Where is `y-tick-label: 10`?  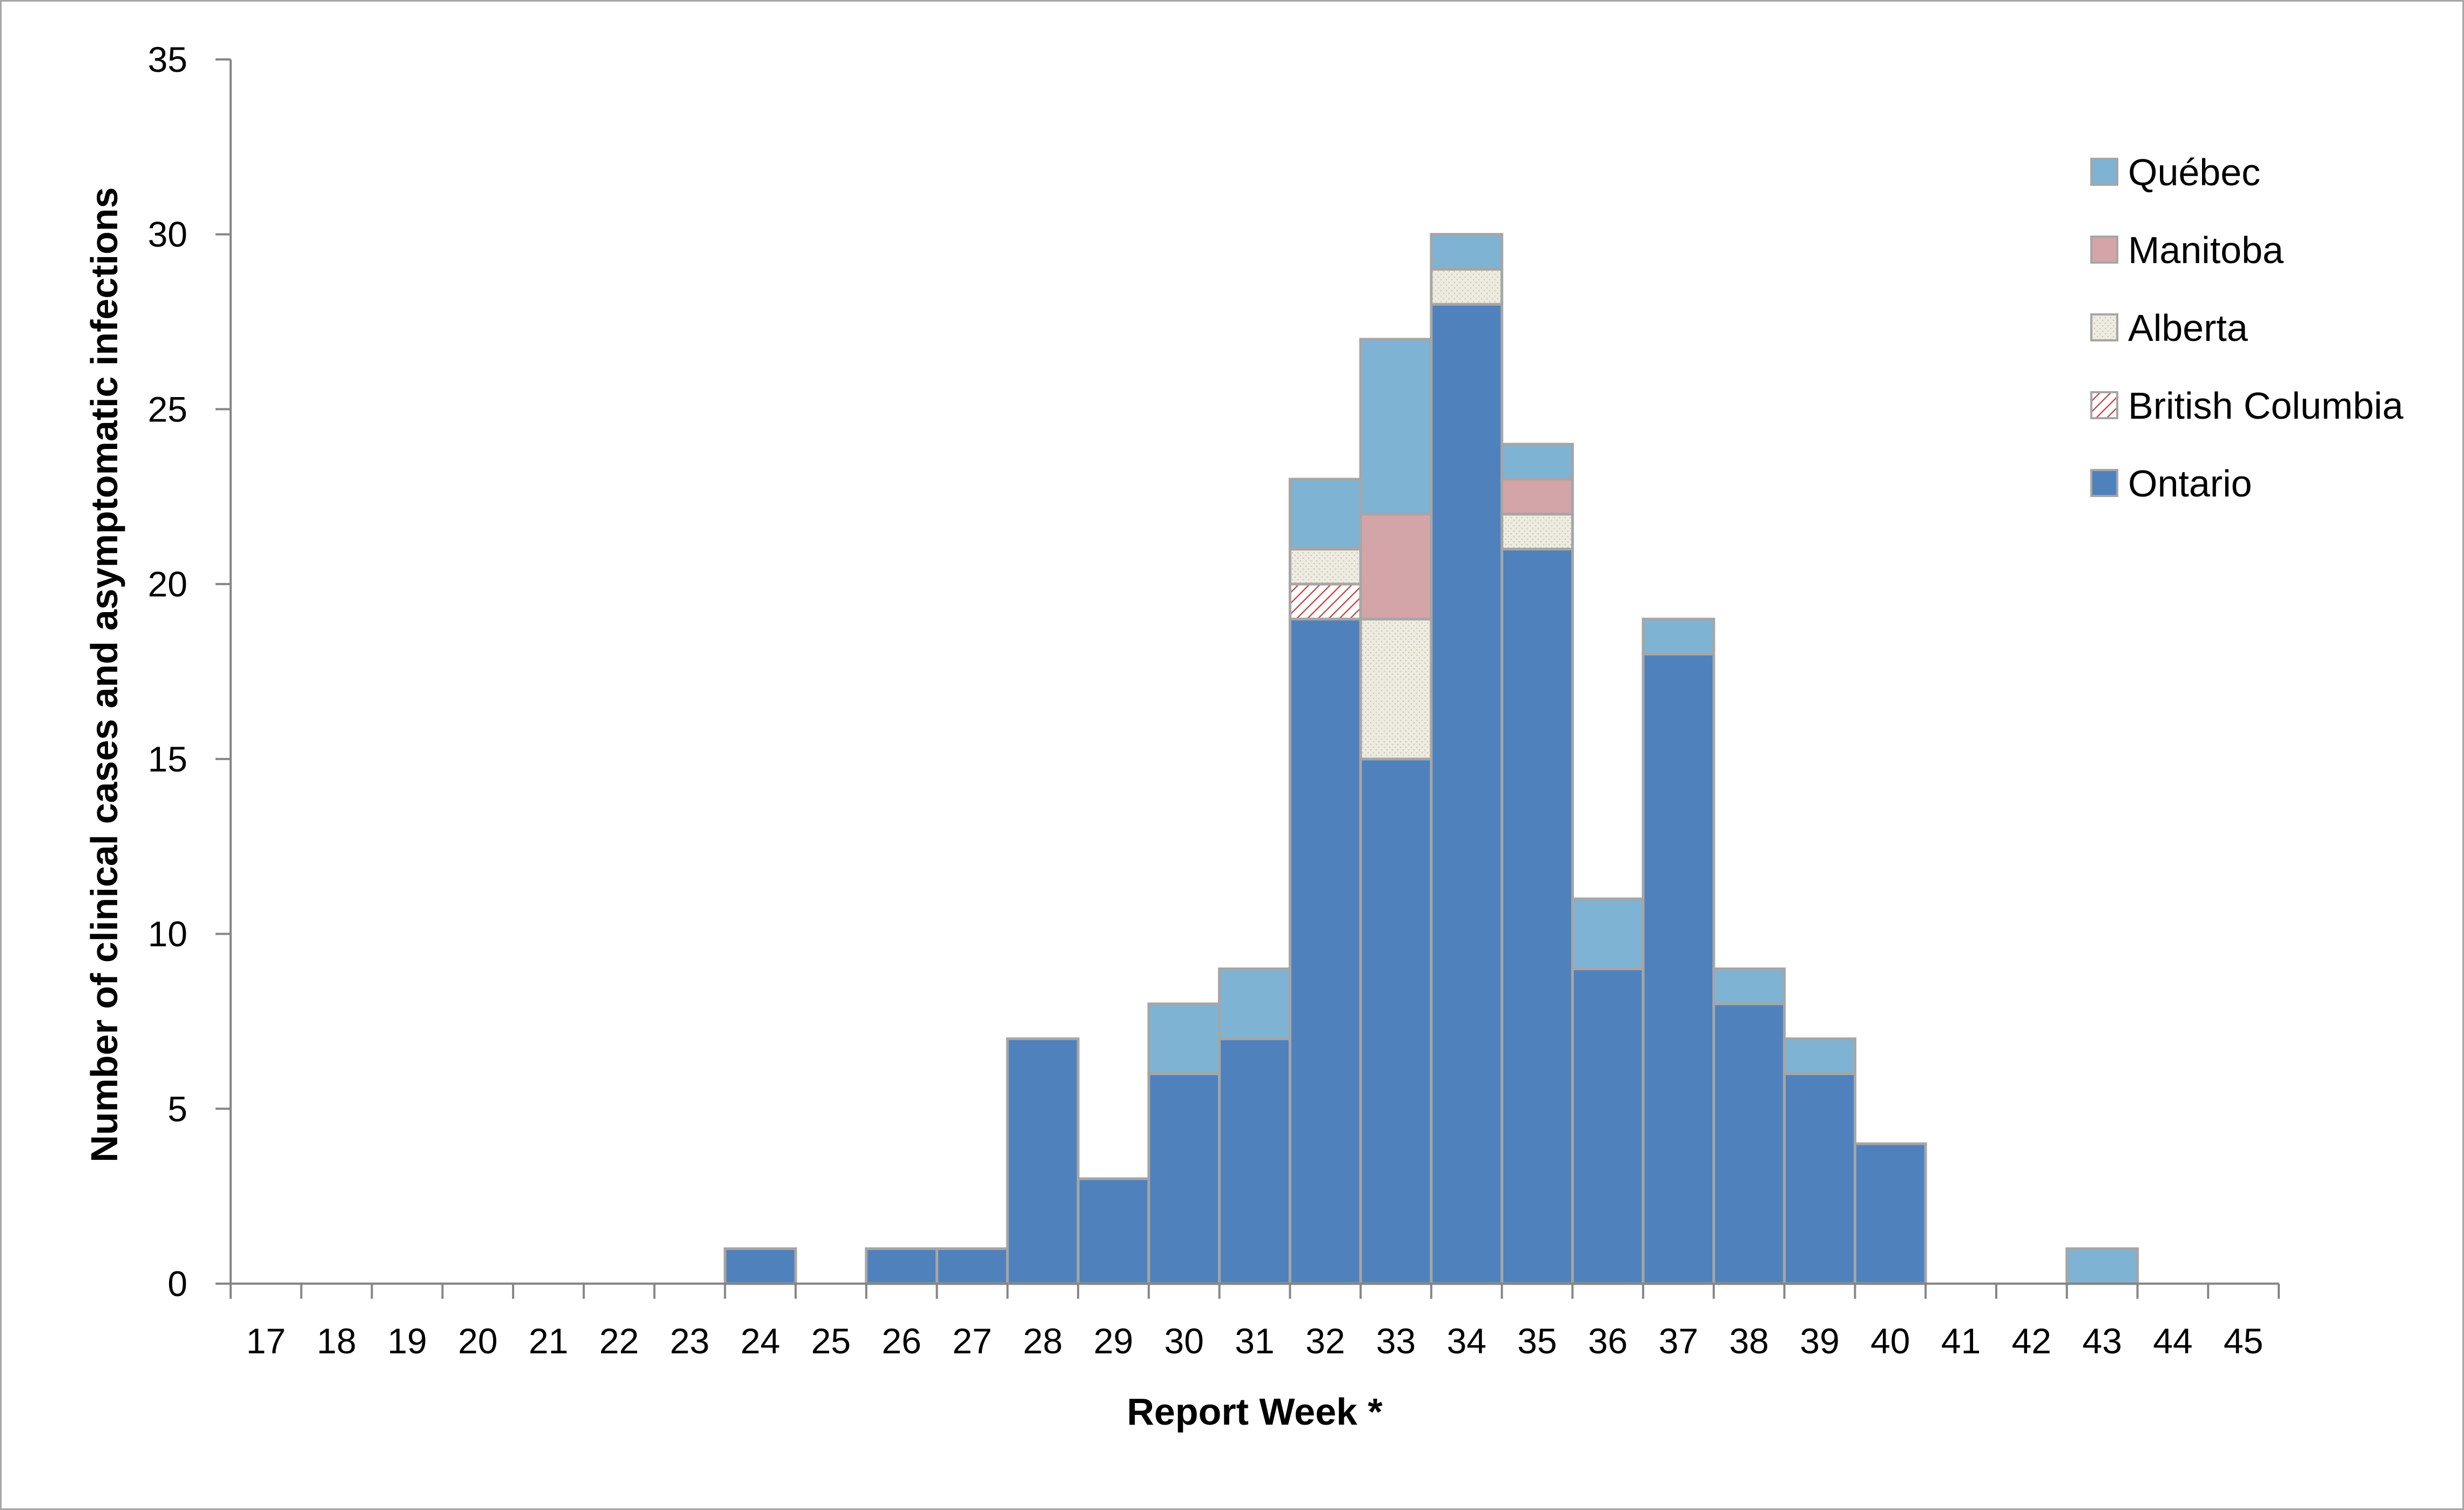
y-tick-label: 10 is located at coordinates (167, 934).